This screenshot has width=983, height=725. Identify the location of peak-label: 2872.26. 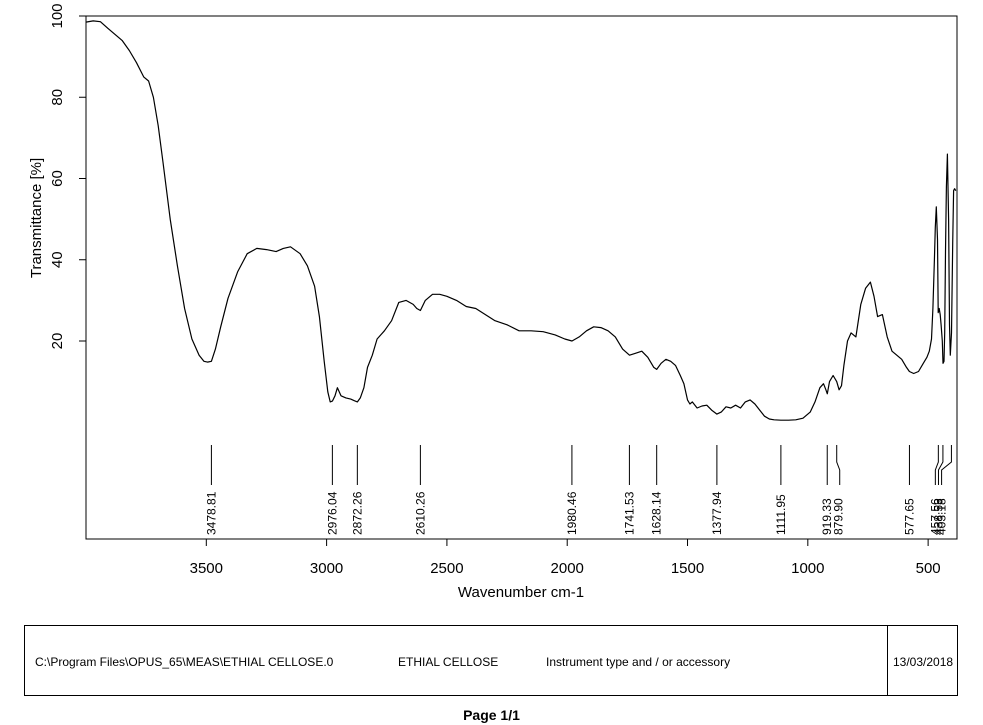
(357, 513).